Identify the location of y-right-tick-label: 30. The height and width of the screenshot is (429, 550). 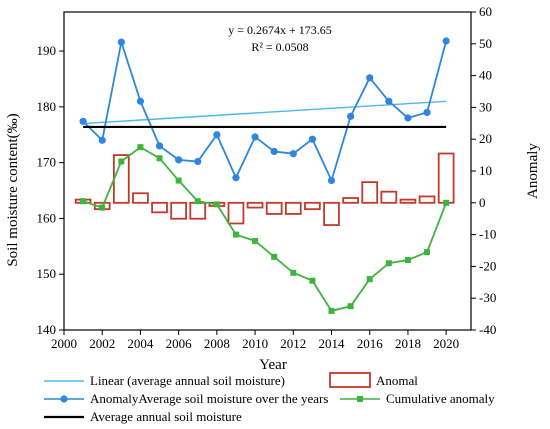
(485, 106).